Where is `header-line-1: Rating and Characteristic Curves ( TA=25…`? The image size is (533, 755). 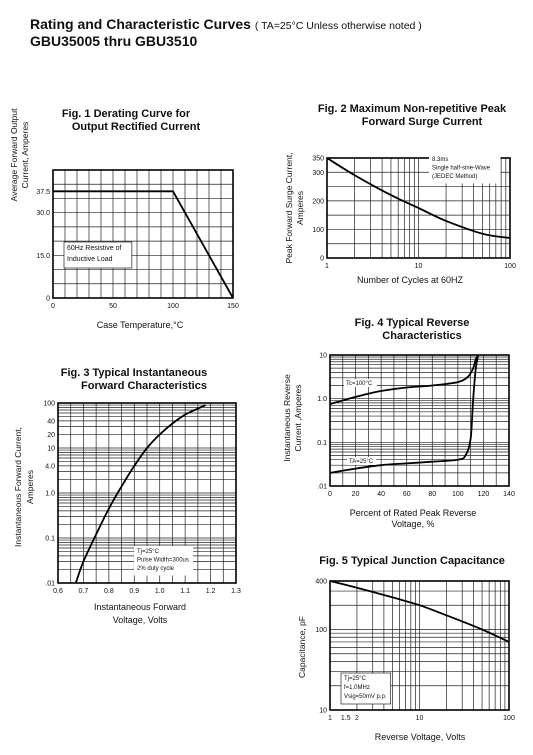 header-line-1: Rating and Characteristic Curves ( TA=25… is located at coordinates (226, 24).